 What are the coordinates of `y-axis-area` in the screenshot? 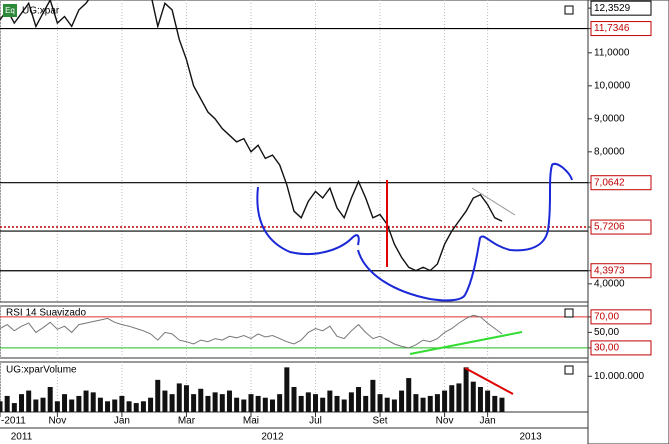 It's located at (628, 222).